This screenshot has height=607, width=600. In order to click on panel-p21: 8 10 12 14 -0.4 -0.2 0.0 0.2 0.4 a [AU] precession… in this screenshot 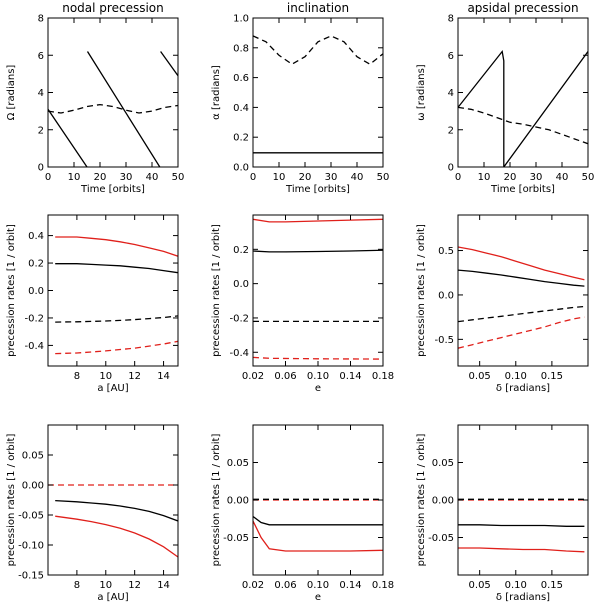, I will do `click(92, 304)`.